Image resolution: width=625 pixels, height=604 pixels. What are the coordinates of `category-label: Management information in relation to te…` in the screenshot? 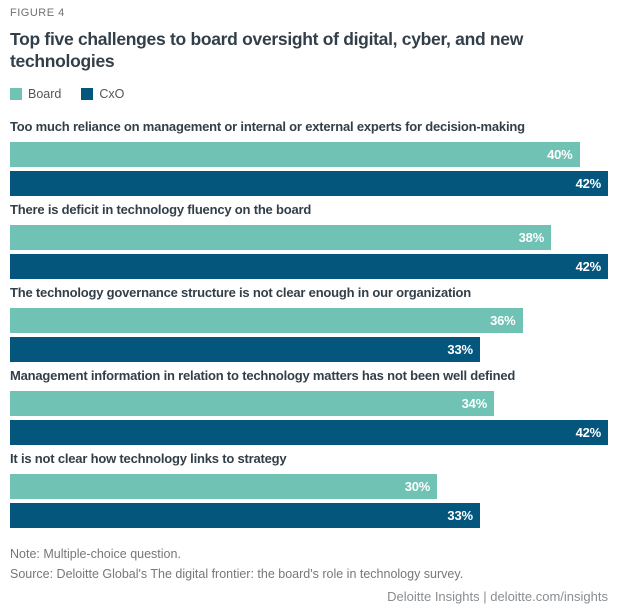 It's located at (263, 375).